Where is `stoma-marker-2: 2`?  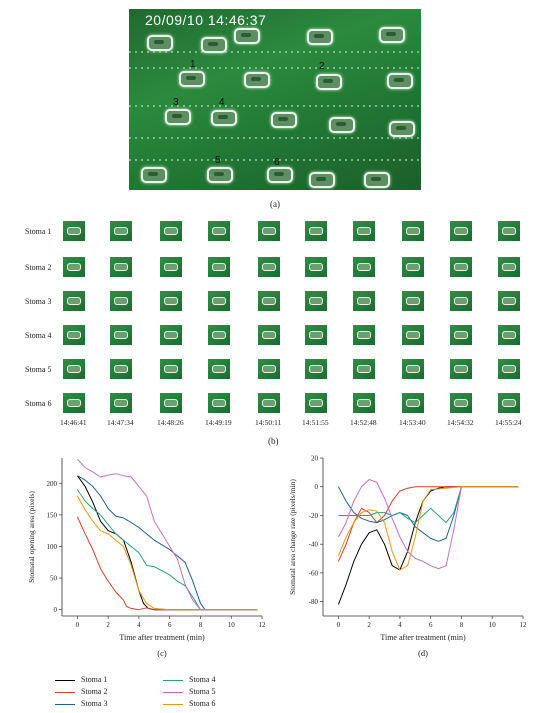
stoma-marker-2: 2 is located at coordinates (322, 66).